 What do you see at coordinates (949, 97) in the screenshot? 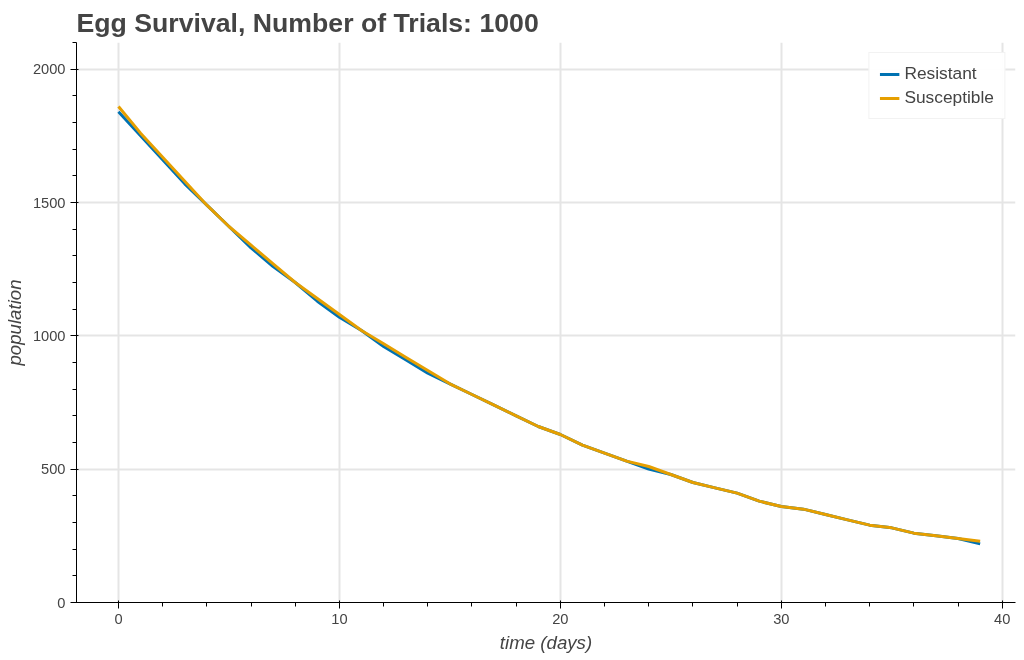
I see `legend-label: Susceptible` at bounding box center [949, 97].